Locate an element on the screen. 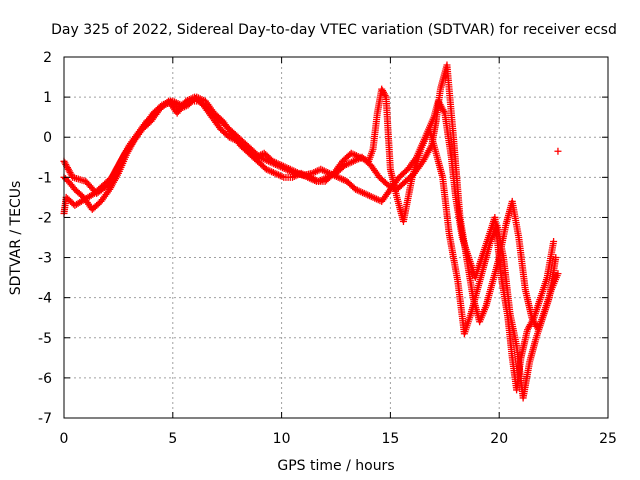 The image size is (640, 480). x-tick-label: 5 is located at coordinates (172, 439).